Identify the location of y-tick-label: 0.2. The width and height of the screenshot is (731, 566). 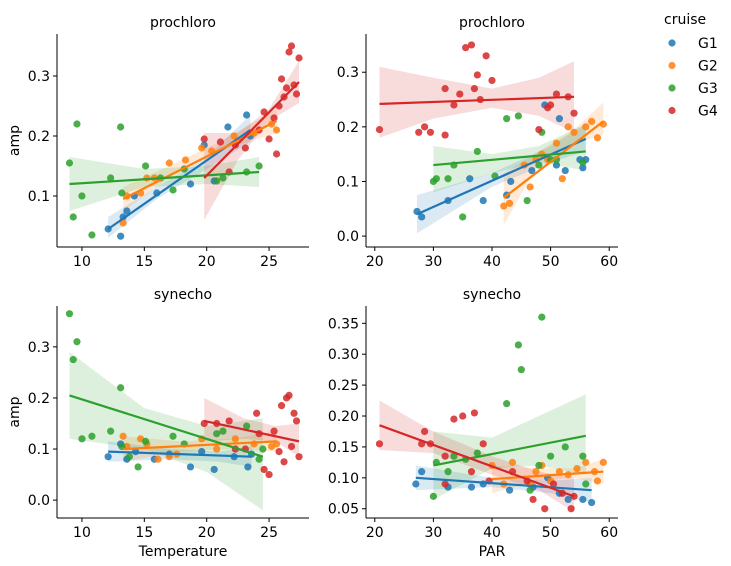
(348, 128).